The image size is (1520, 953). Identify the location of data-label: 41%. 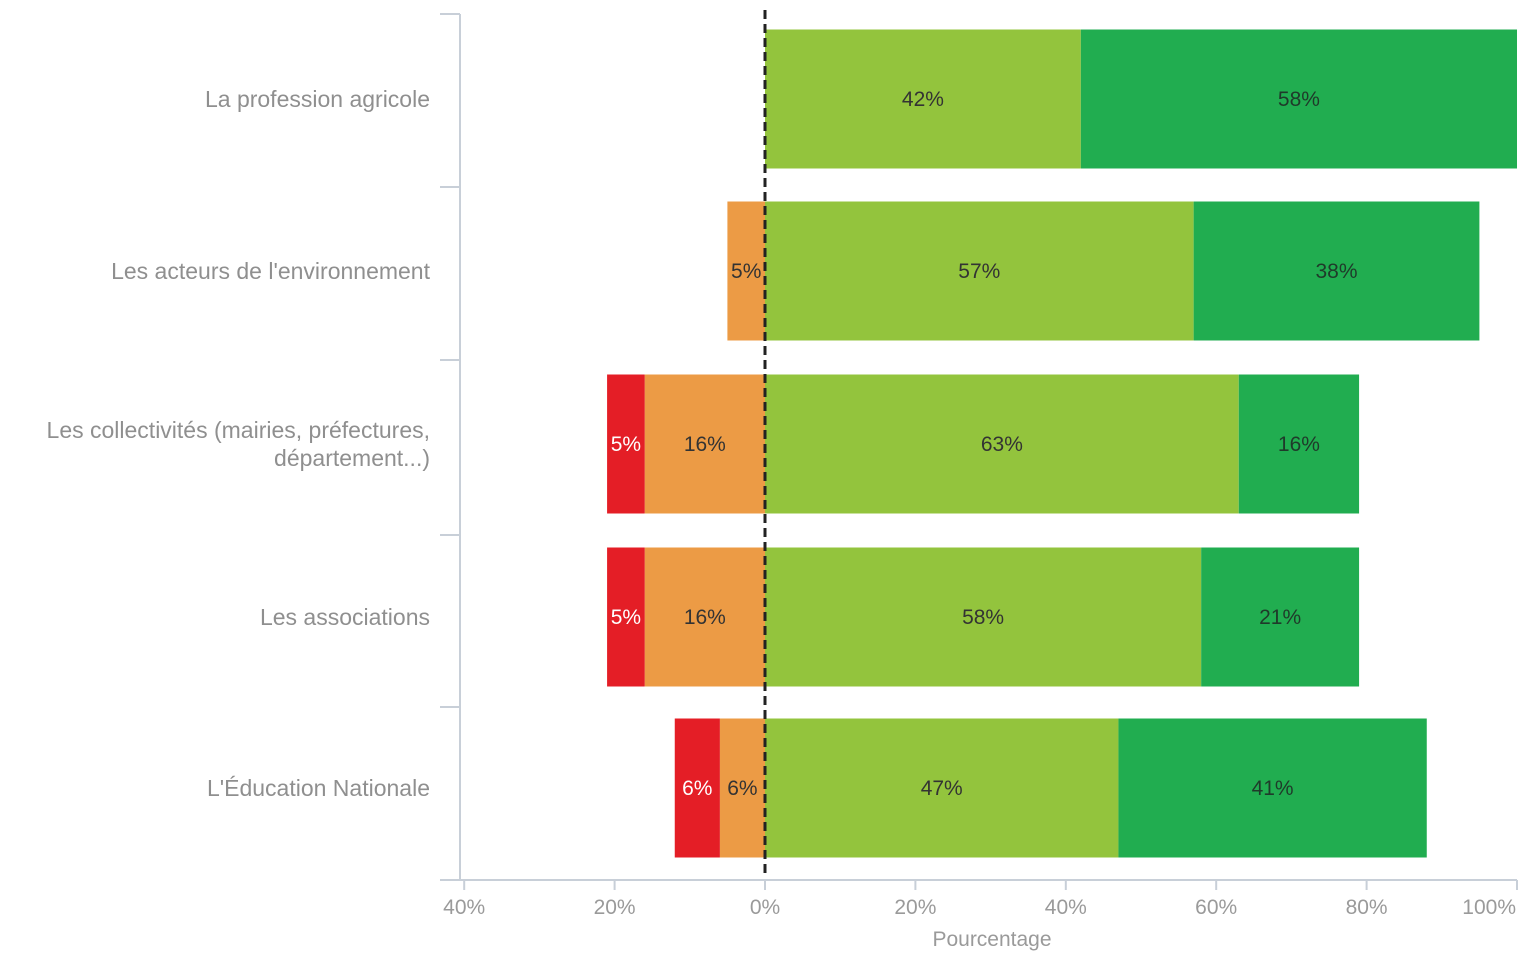
(1273, 788).